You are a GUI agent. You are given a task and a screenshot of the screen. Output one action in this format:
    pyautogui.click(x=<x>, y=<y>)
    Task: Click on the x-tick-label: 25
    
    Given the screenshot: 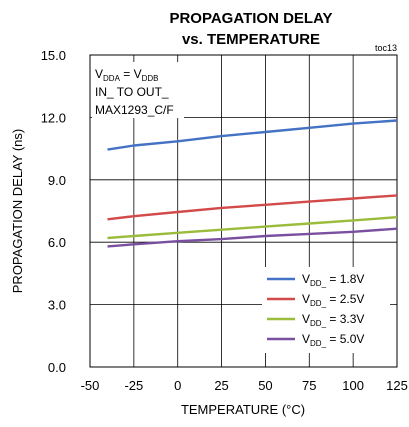 What is the action you would take?
    pyautogui.click(x=221, y=385)
    